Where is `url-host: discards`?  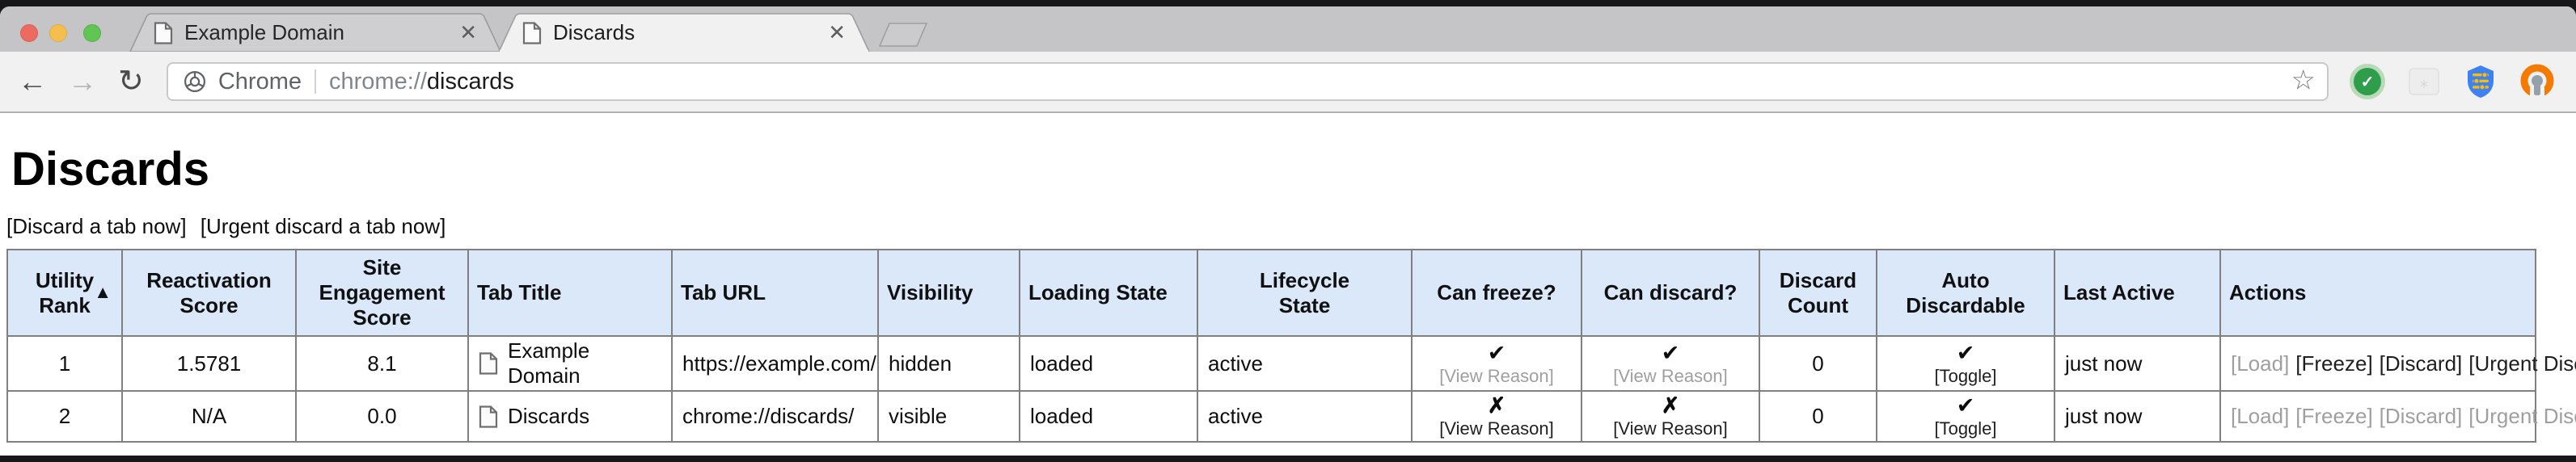
url-host: discards is located at coordinates (470, 81).